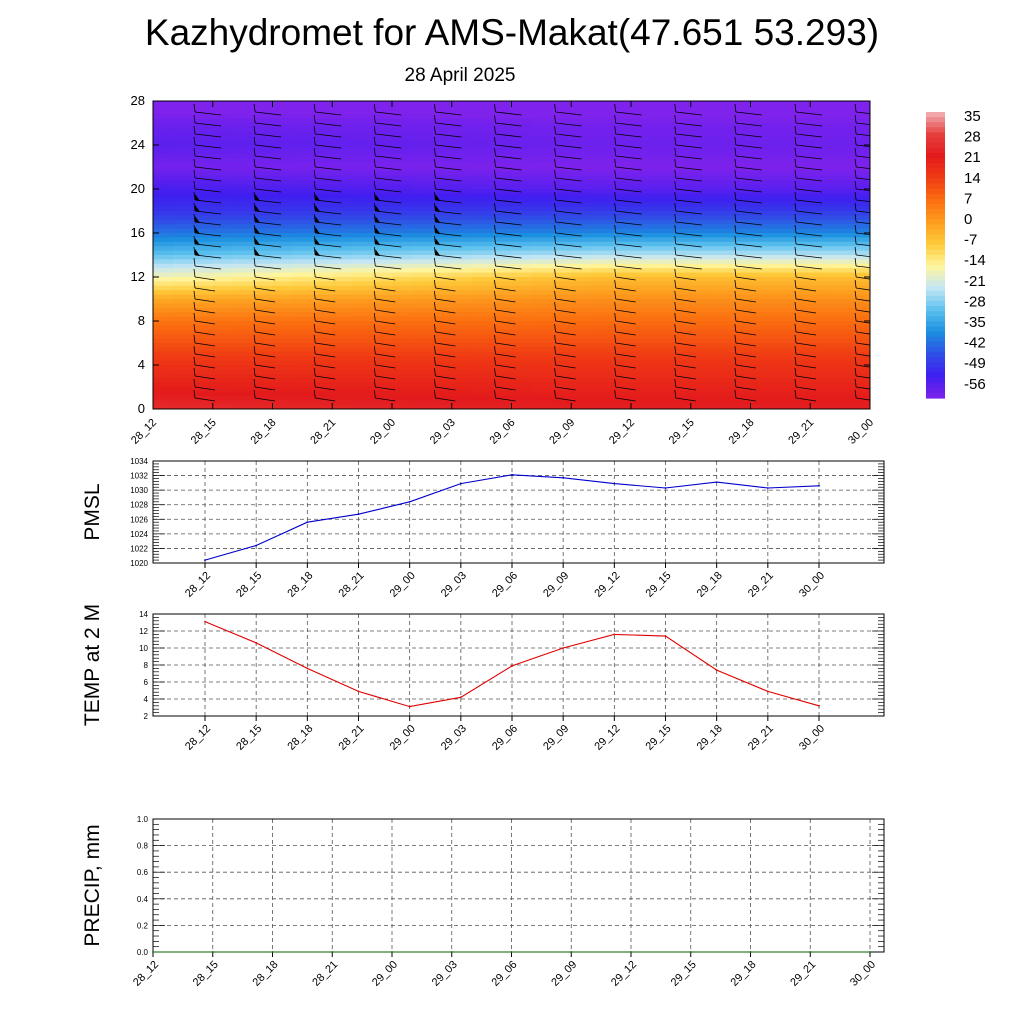 The width and height of the screenshot is (1024, 1024). What do you see at coordinates (744, 974) in the screenshot?
I see `x-tick-label: 29_18` at bounding box center [744, 974].